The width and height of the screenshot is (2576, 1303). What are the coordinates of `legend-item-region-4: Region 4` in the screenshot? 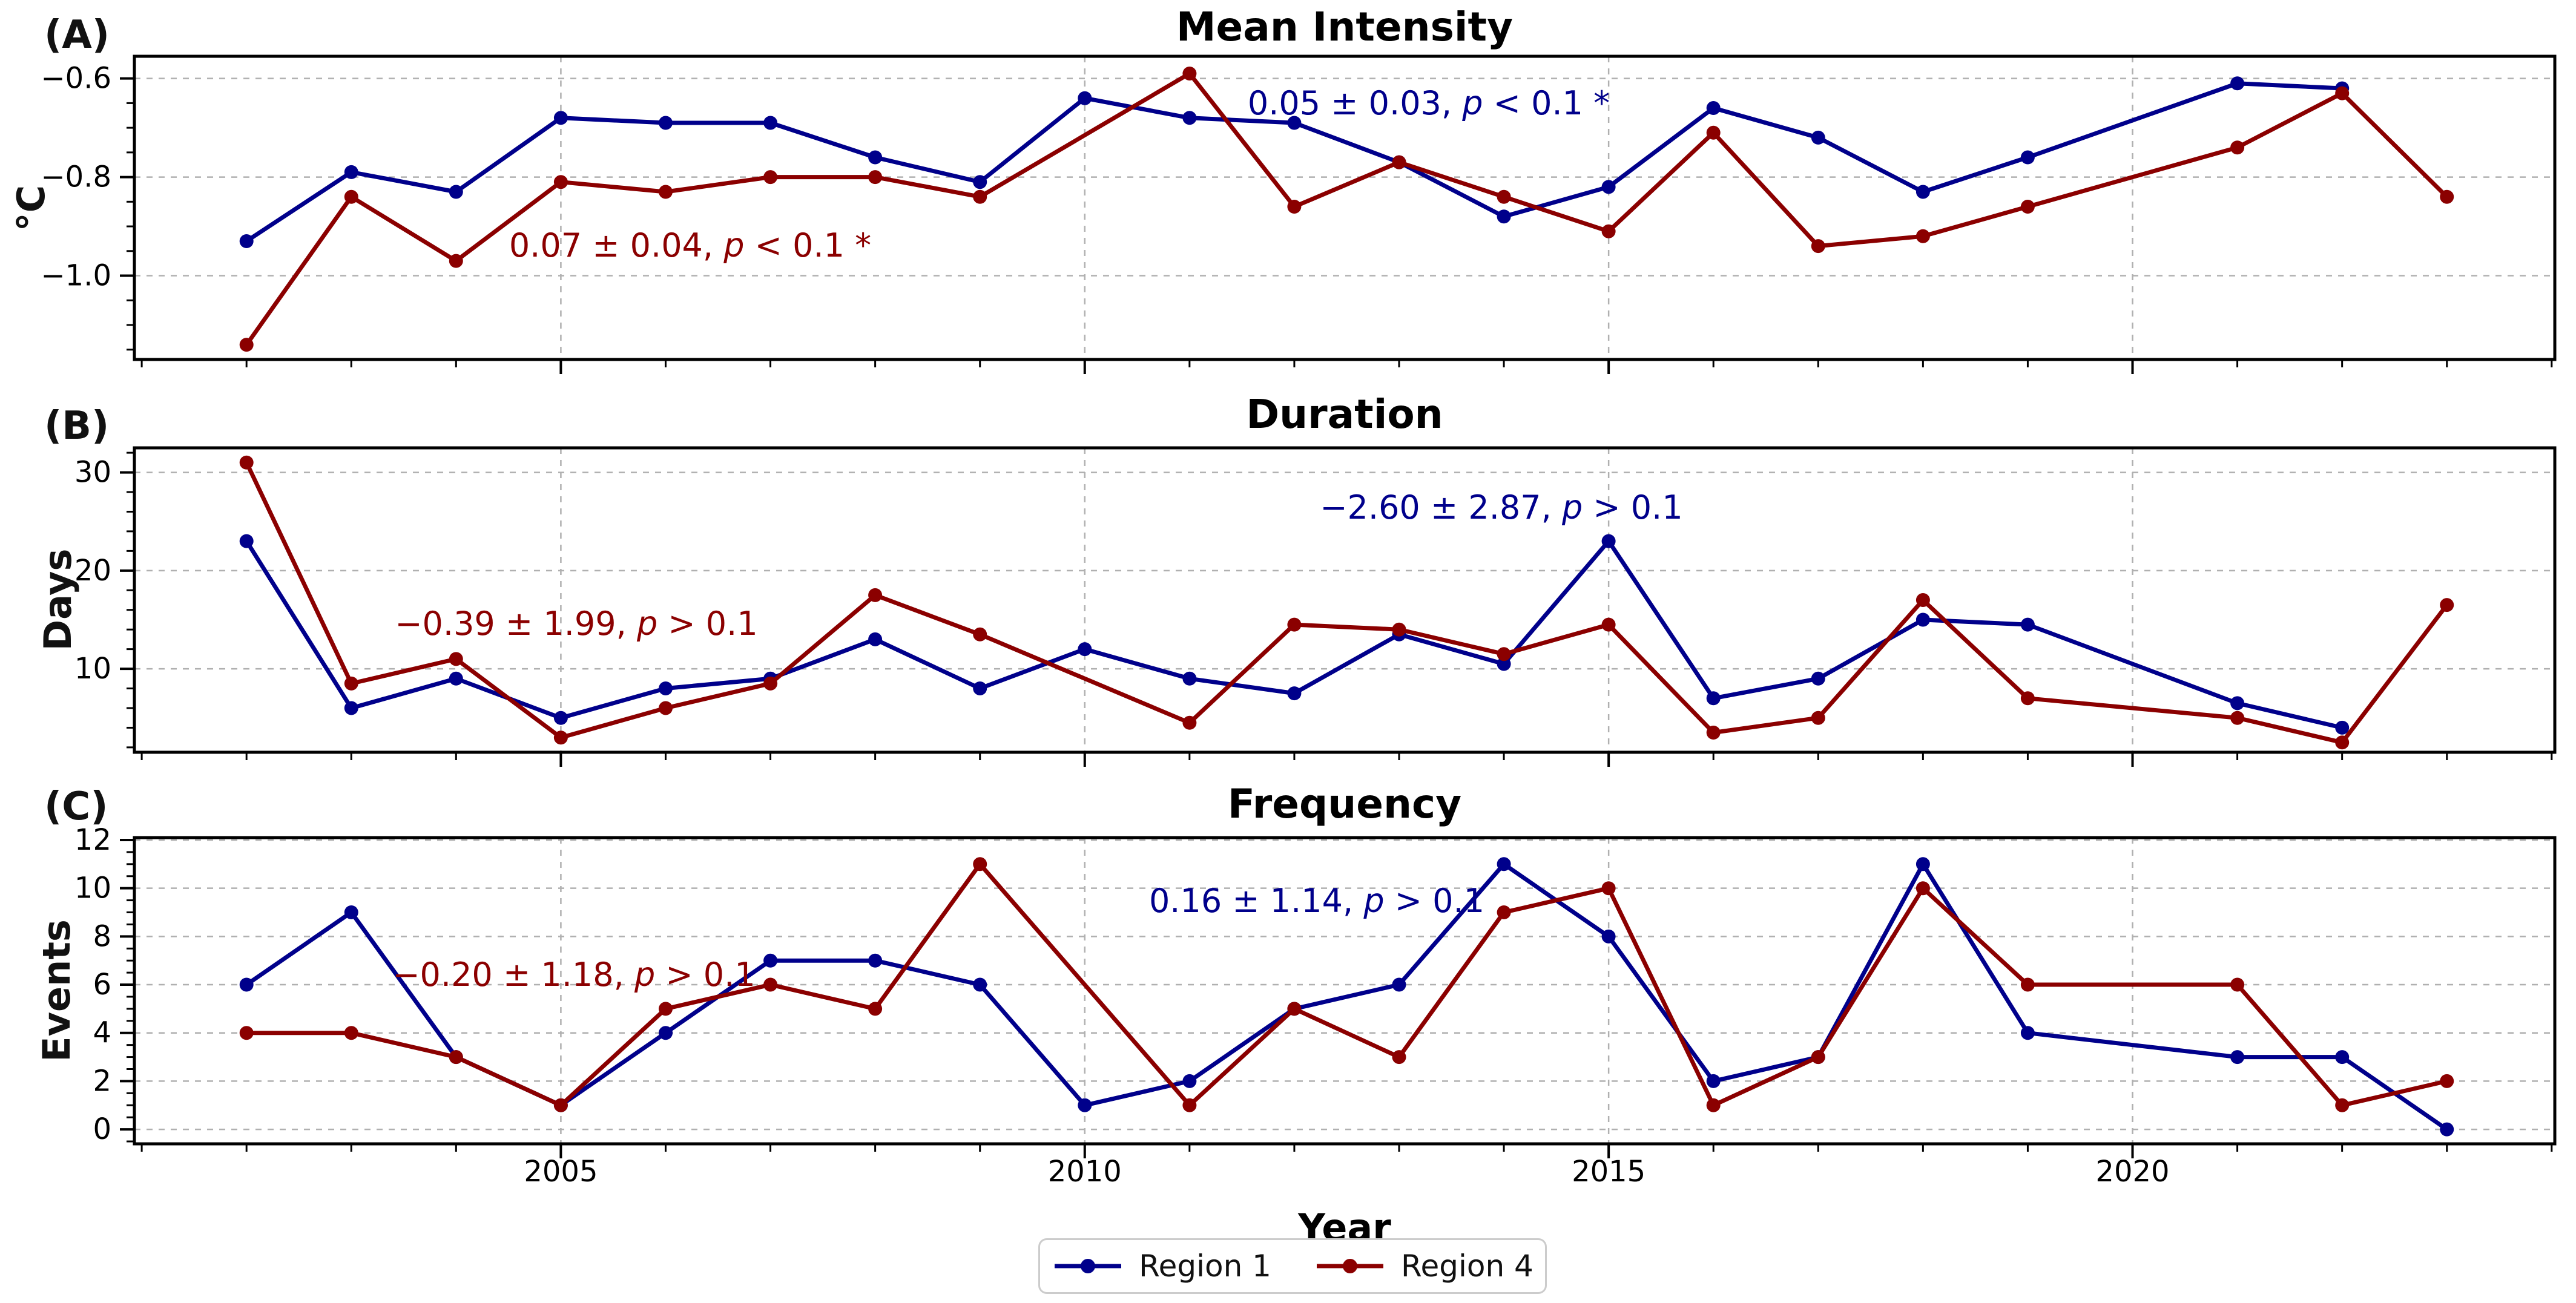 It's located at (1423, 1266).